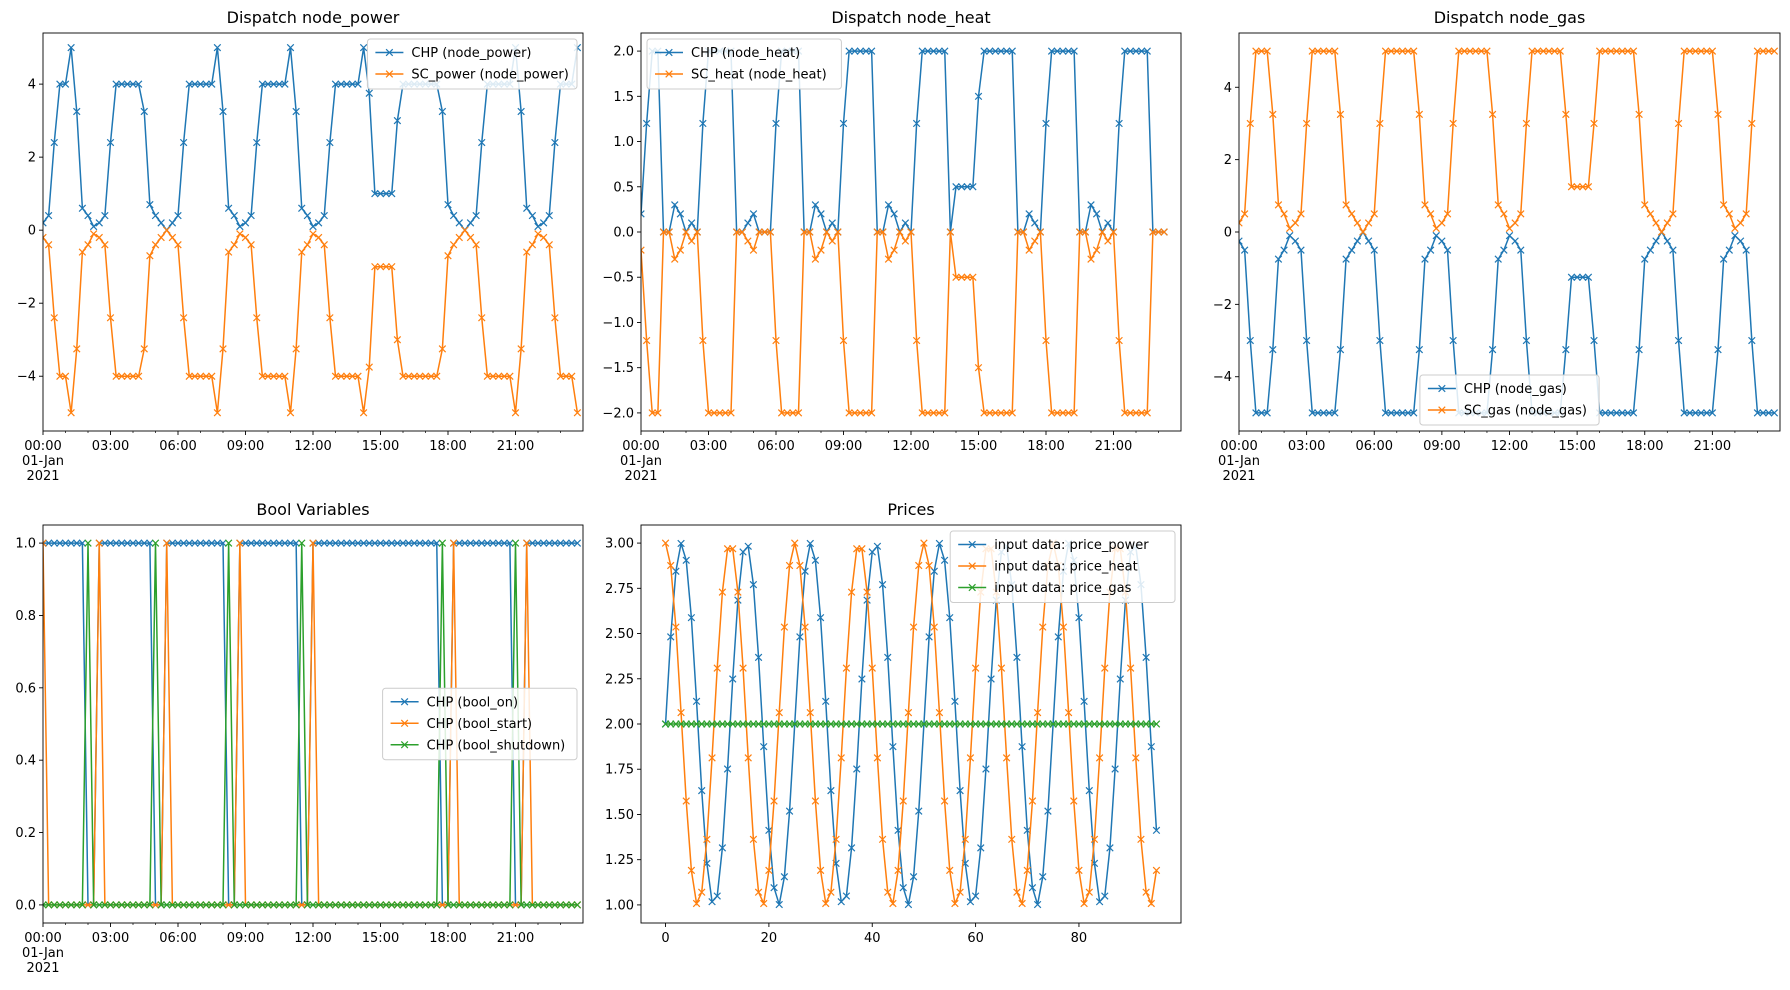  Describe the element at coordinates (32, 231) in the screenshot. I see `y-tick-label: 0` at that location.